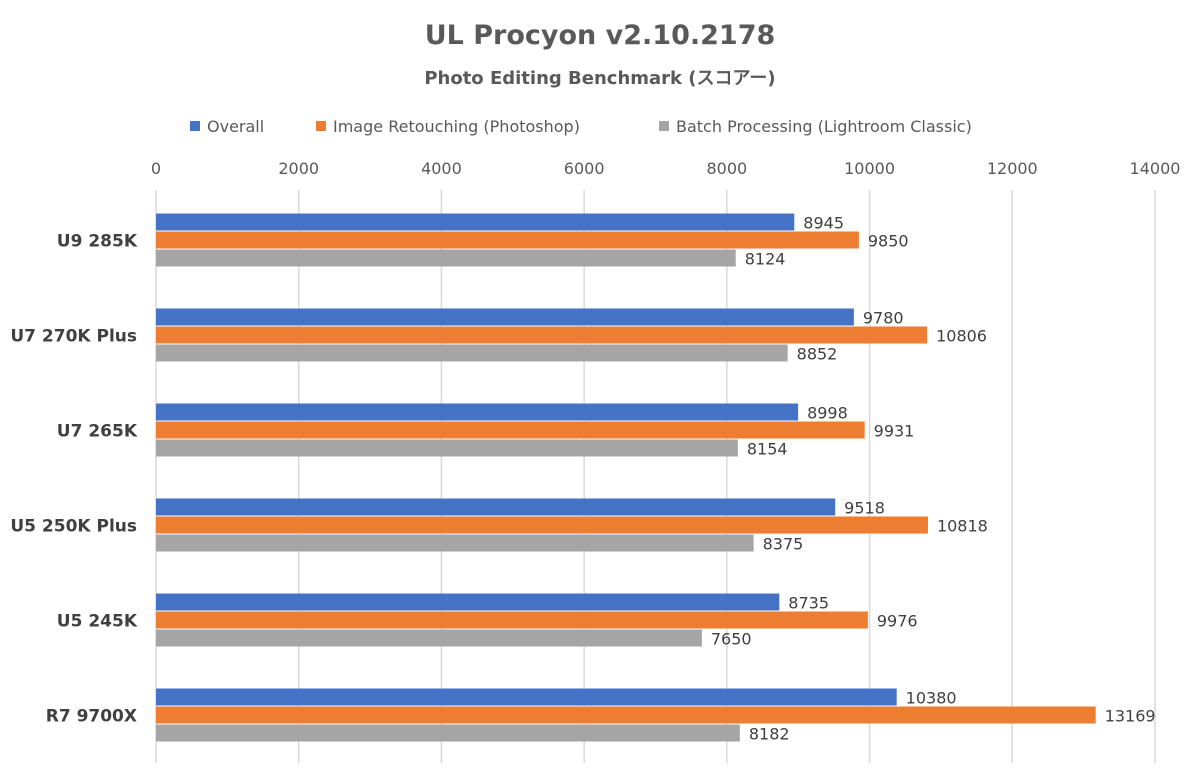  What do you see at coordinates (97, 622) in the screenshot?
I see `category-label: U5 245K` at bounding box center [97, 622].